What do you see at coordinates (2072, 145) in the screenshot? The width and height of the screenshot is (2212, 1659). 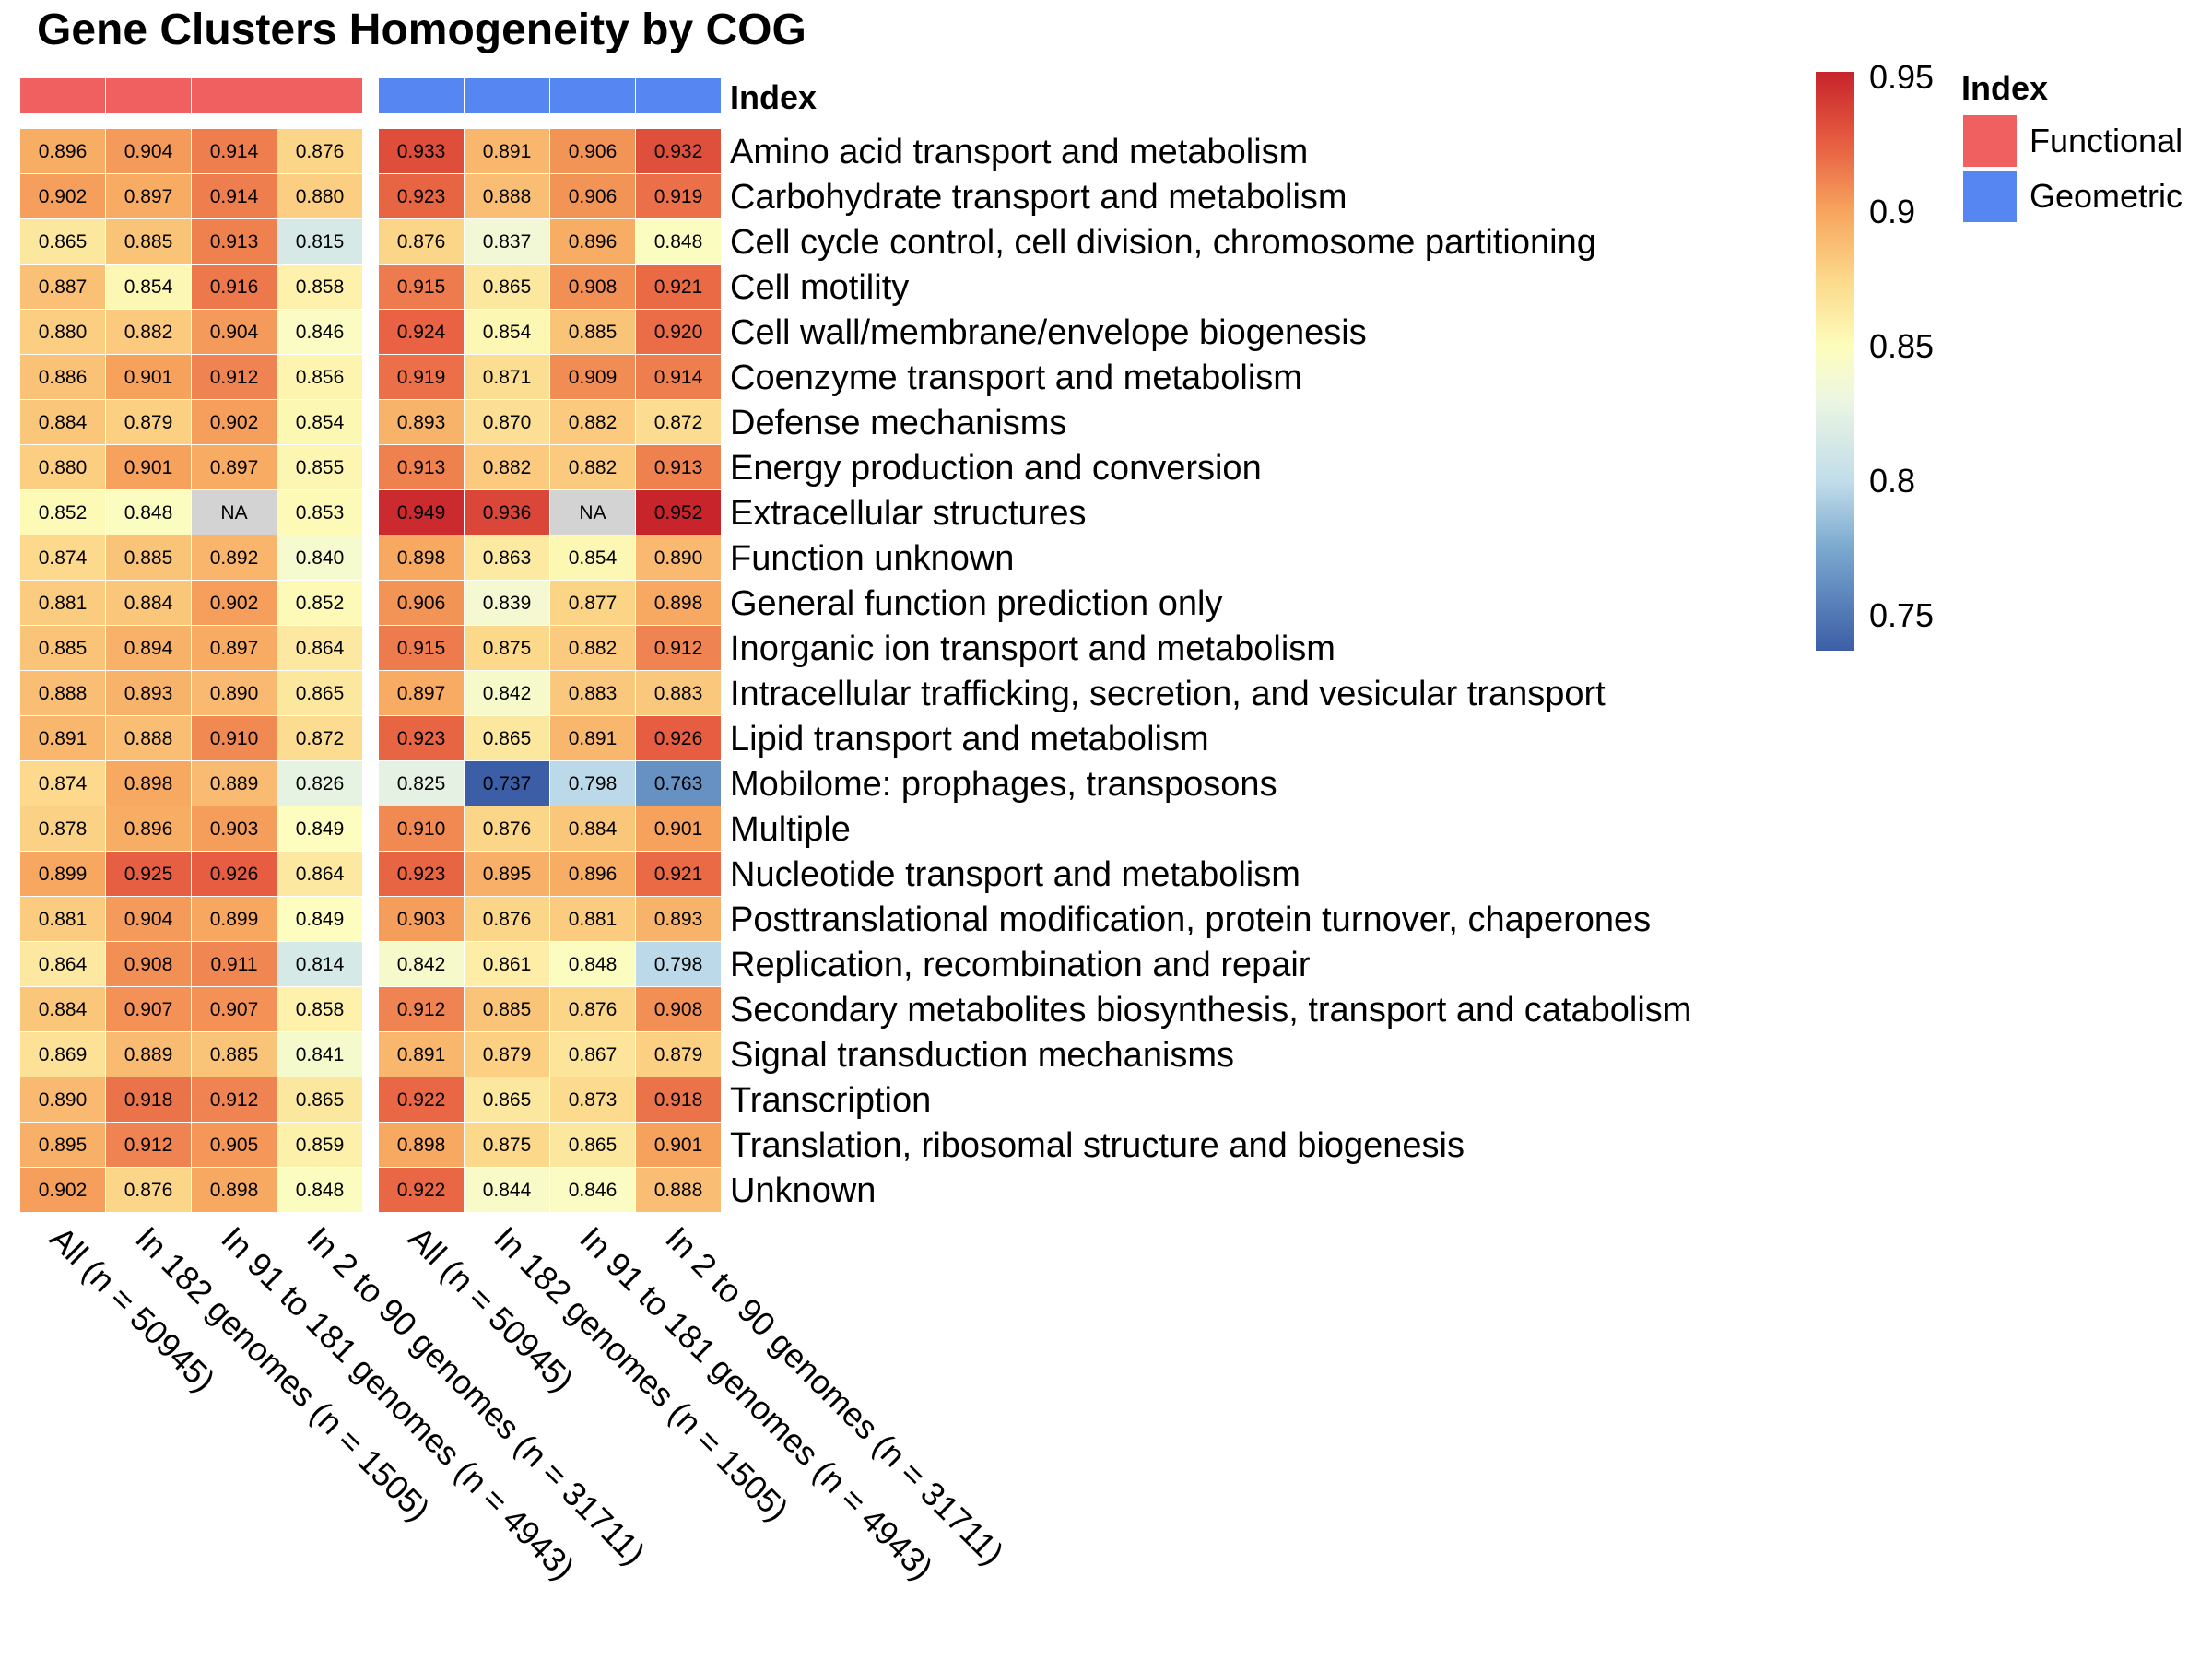 I see `index-legend: Index Functional Geometric` at bounding box center [2072, 145].